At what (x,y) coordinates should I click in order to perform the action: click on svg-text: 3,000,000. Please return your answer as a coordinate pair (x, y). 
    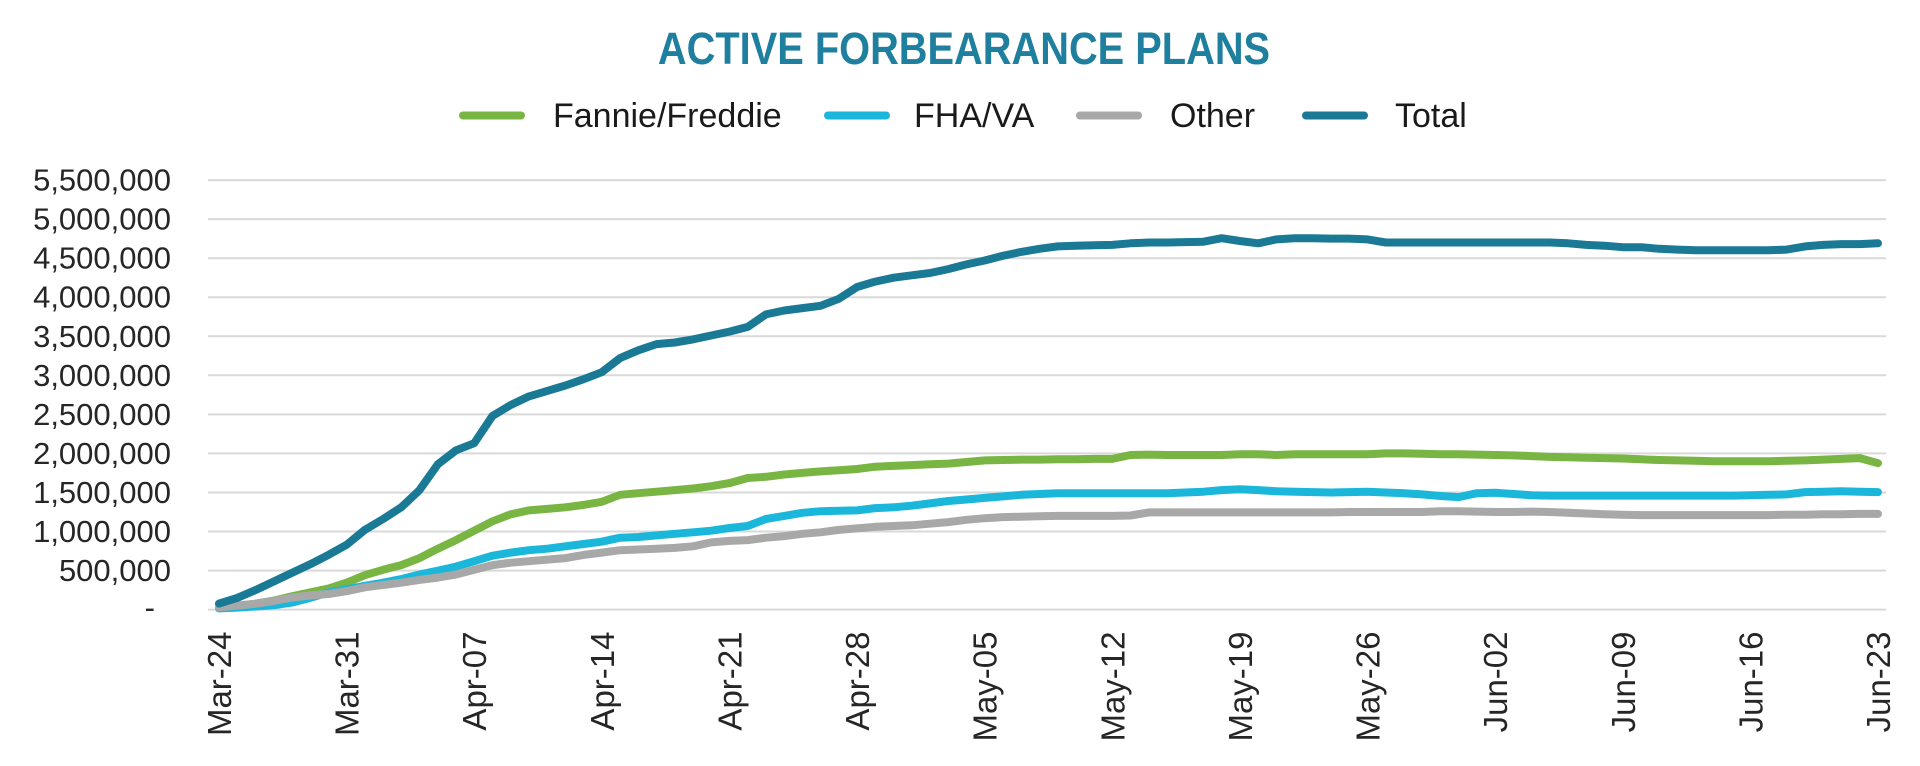
    Looking at the image, I should click on (102, 375).